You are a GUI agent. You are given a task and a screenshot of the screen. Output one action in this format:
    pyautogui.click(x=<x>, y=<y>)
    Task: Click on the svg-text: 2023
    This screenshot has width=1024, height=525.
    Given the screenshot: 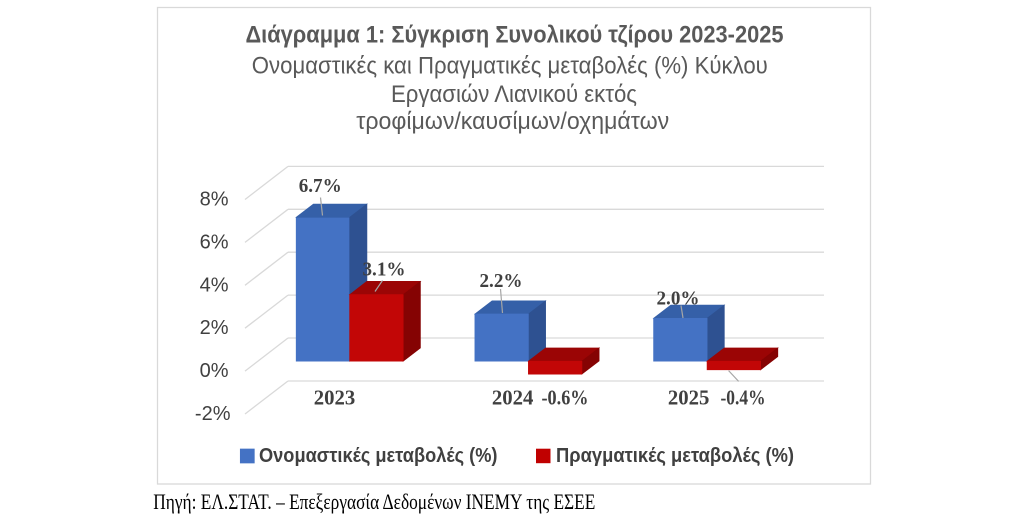 What is the action you would take?
    pyautogui.click(x=335, y=398)
    